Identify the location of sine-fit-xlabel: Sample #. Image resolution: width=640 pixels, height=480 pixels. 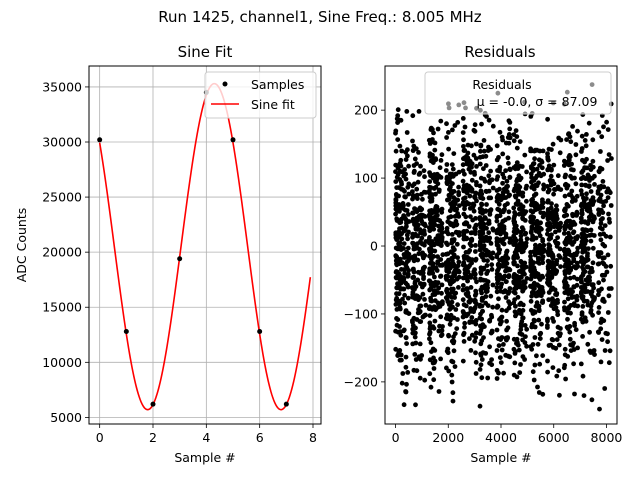
(204, 457).